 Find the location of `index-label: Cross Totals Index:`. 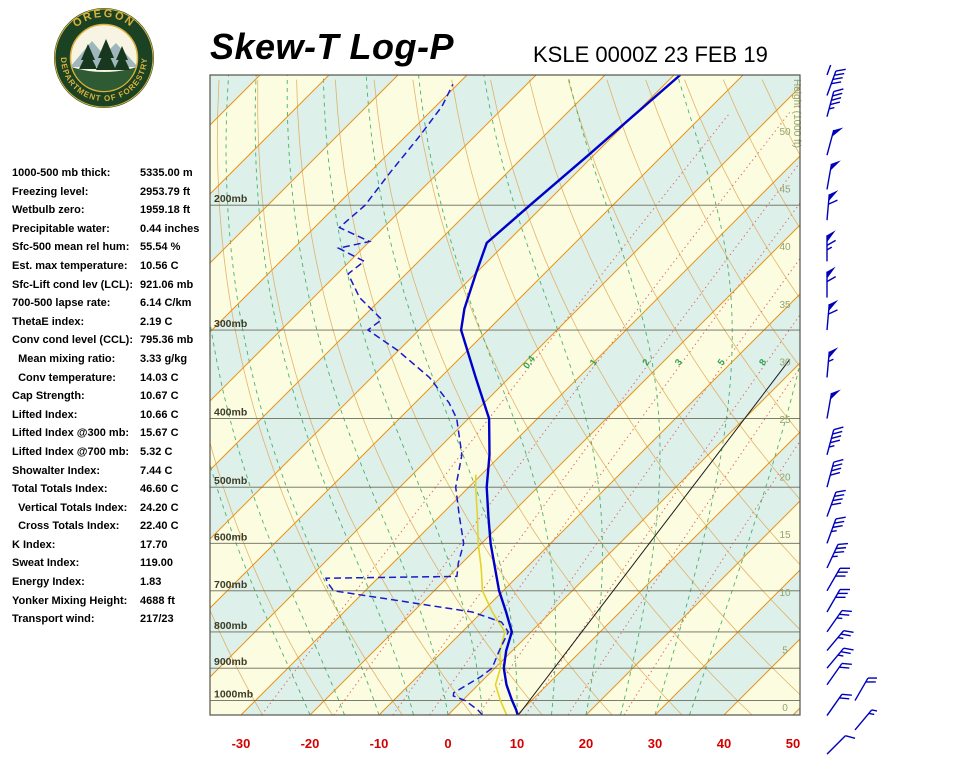

index-label: Cross Totals Index: is located at coordinates (66, 526).